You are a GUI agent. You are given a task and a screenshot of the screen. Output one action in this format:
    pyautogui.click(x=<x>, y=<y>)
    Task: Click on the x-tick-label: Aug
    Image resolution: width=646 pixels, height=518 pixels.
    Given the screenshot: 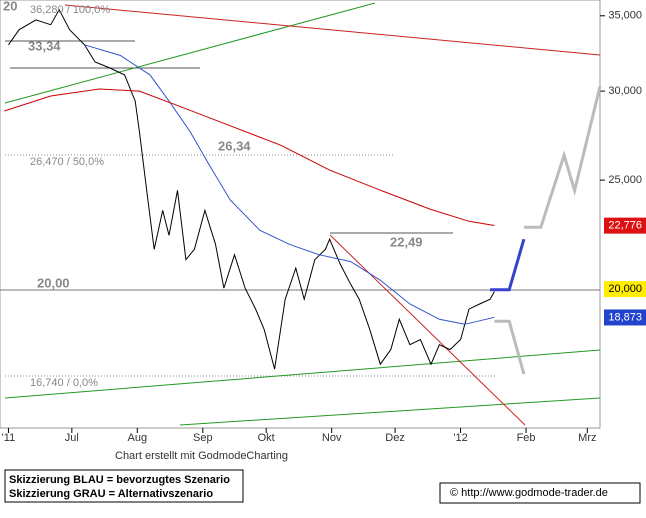 What is the action you would take?
    pyautogui.click(x=138, y=438)
    